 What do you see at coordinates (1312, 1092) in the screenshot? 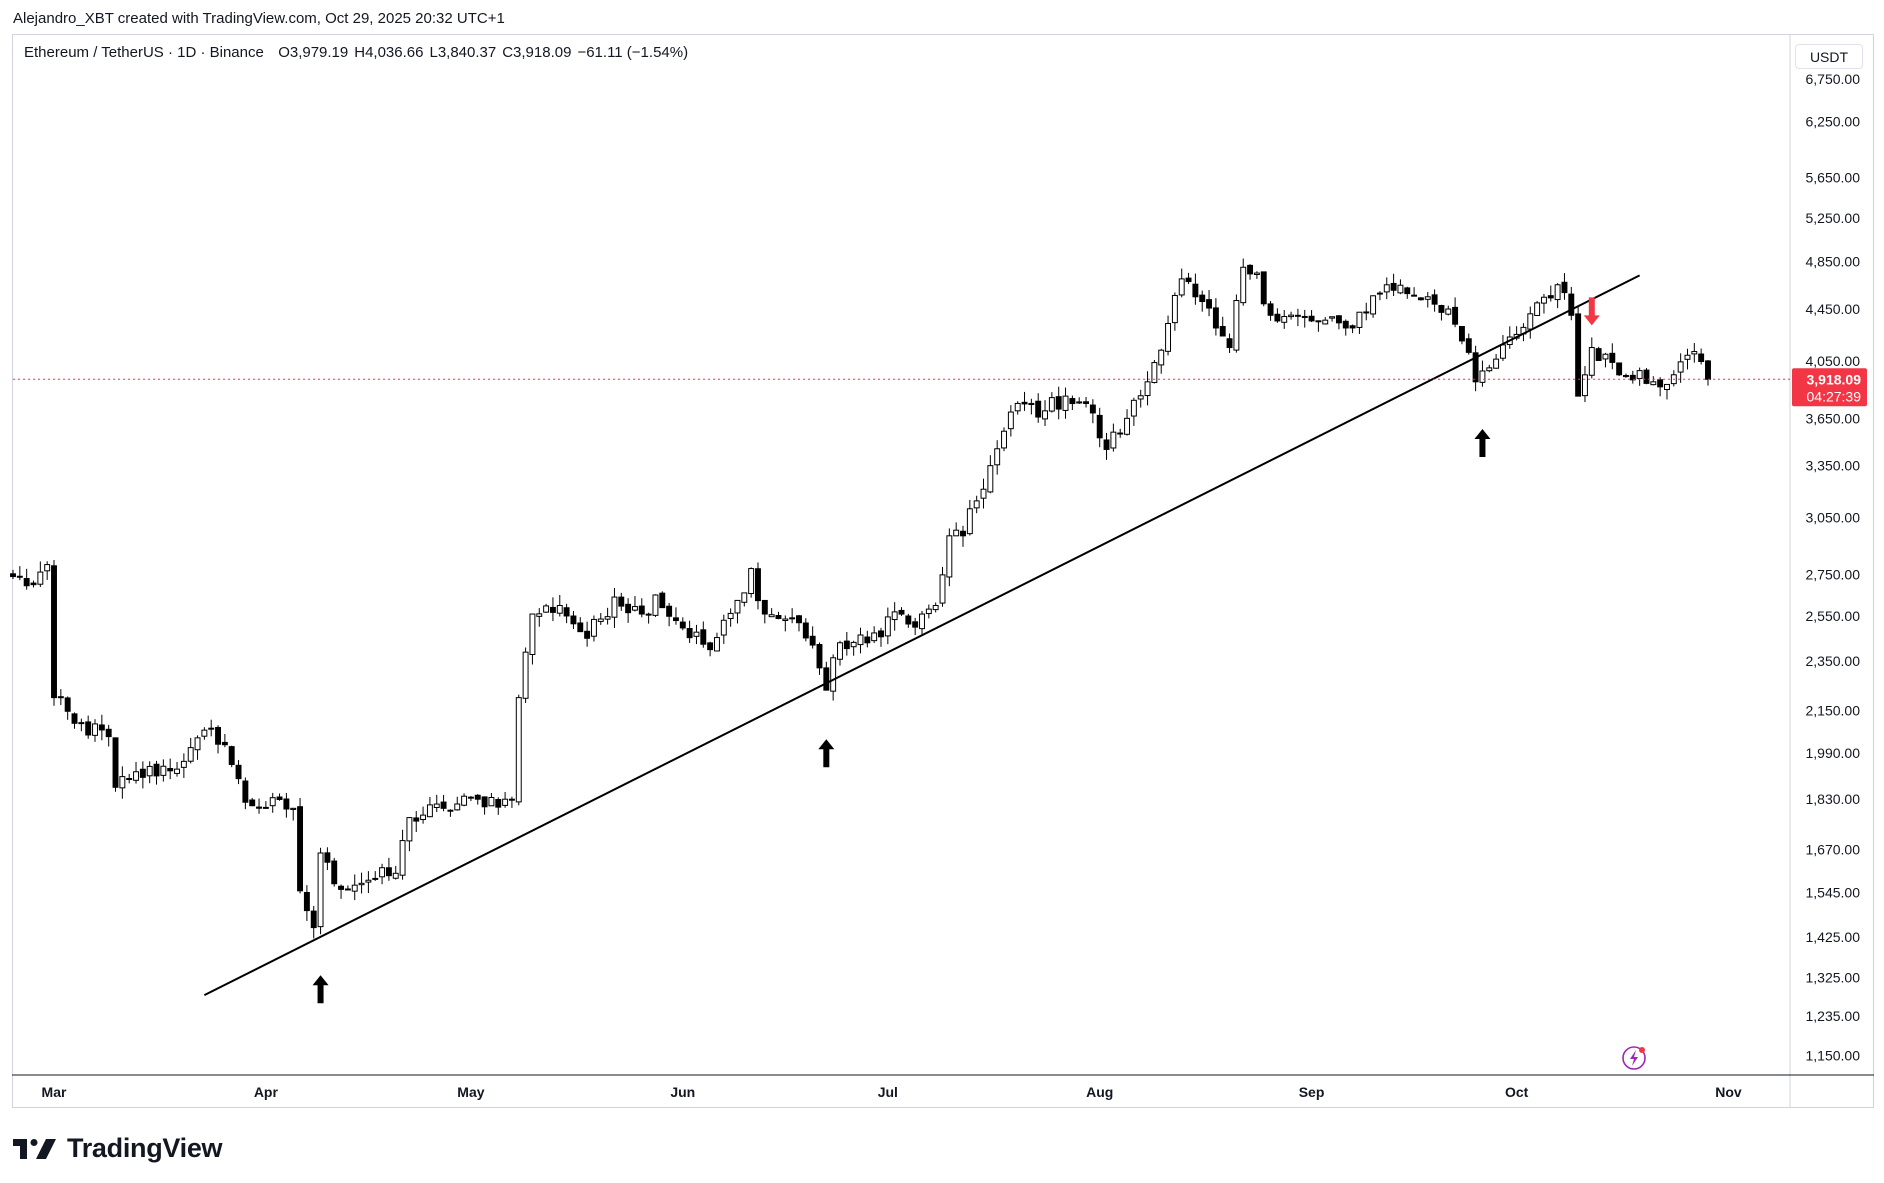
I see `time-tick-label: Sep` at bounding box center [1312, 1092].